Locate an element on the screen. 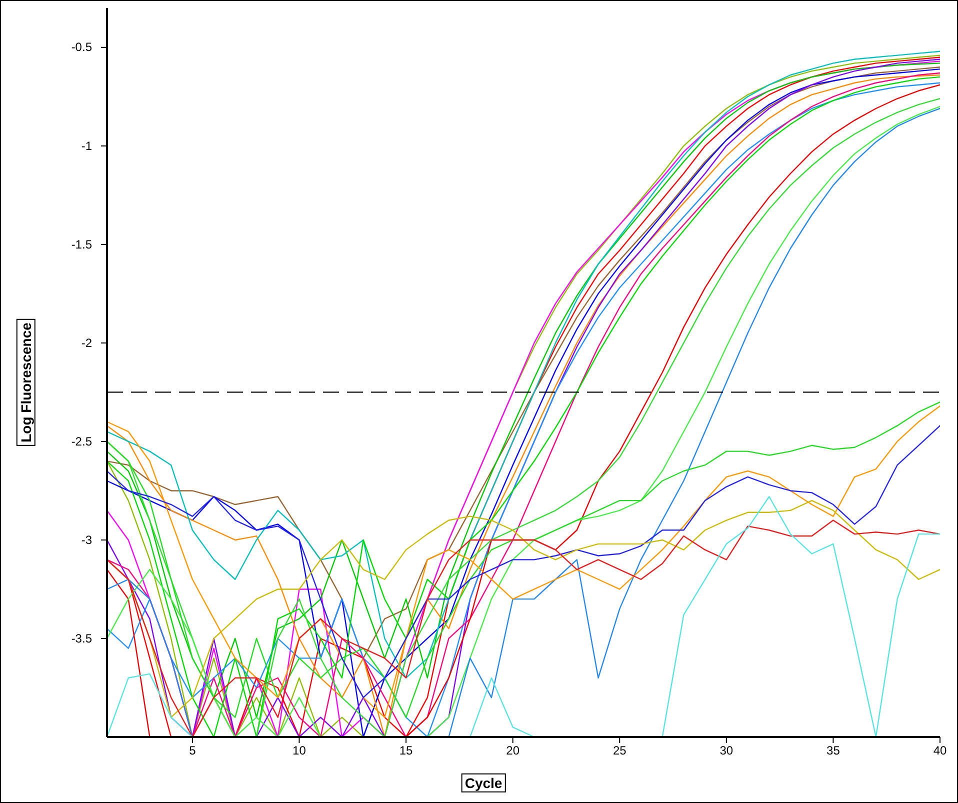 The height and width of the screenshot is (803, 958). x-tick-label: 10 is located at coordinates (299, 751).